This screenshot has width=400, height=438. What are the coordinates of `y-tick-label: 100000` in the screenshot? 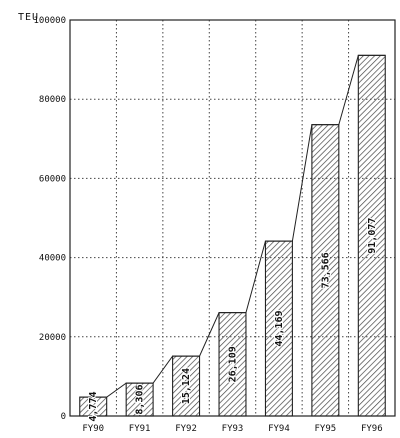 It's located at (49, 21).